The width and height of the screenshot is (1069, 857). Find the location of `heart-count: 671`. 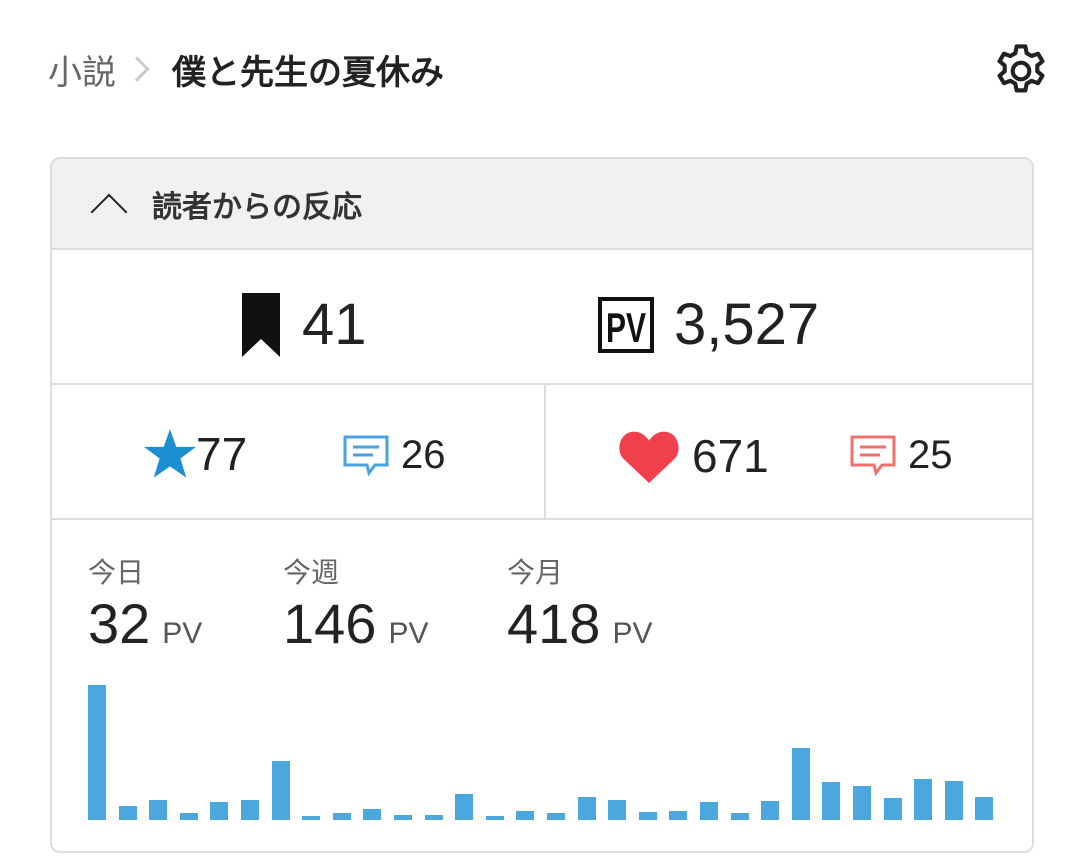

heart-count: 671 is located at coordinates (693, 456).